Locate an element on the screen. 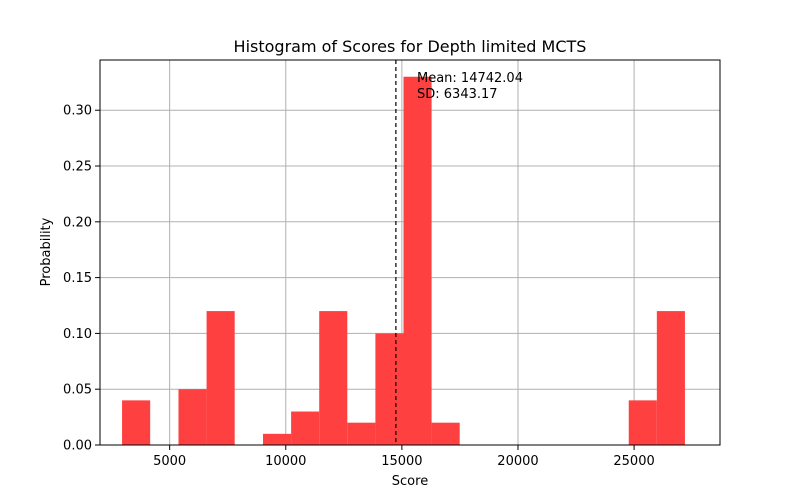 The height and width of the screenshot is (500, 800). x-tick-label: 20000 is located at coordinates (517, 461).